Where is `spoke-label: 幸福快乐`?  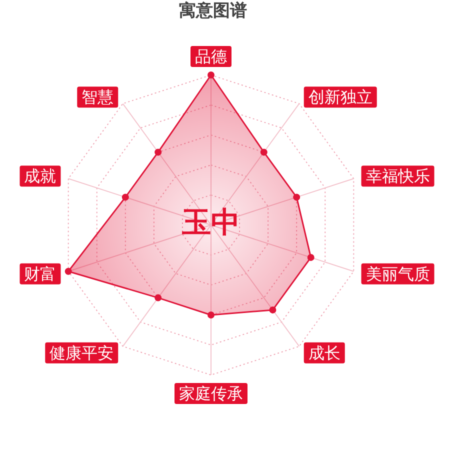
spoke-label: 幸福快乐 is located at coordinates (398, 176).